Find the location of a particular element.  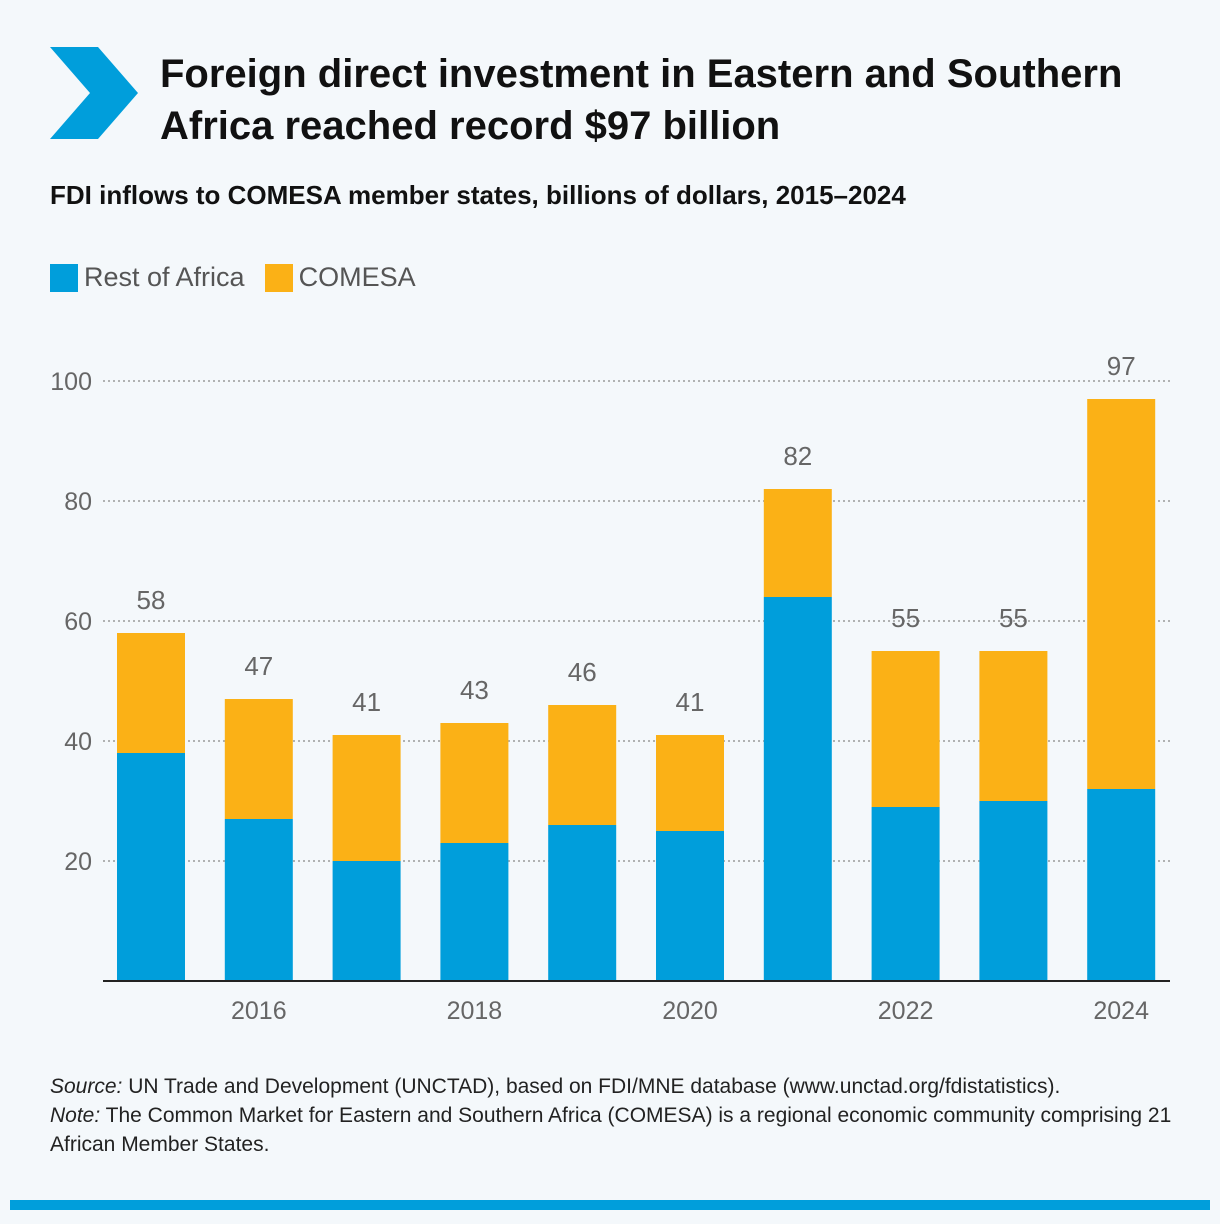

legend-item-rest-of-africa: Rest of Africa is located at coordinates (147, 277).